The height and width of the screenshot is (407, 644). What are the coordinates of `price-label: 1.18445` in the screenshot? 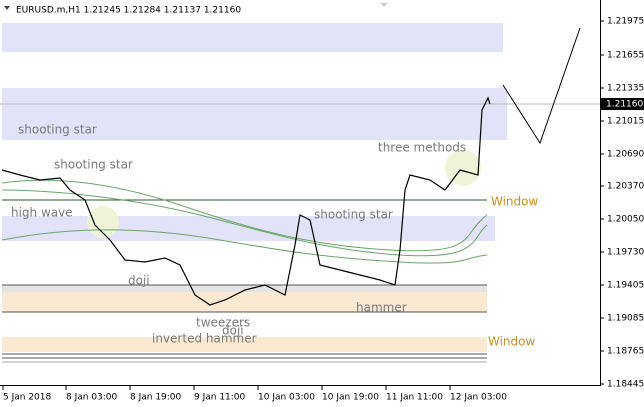 It's located at (625, 385).